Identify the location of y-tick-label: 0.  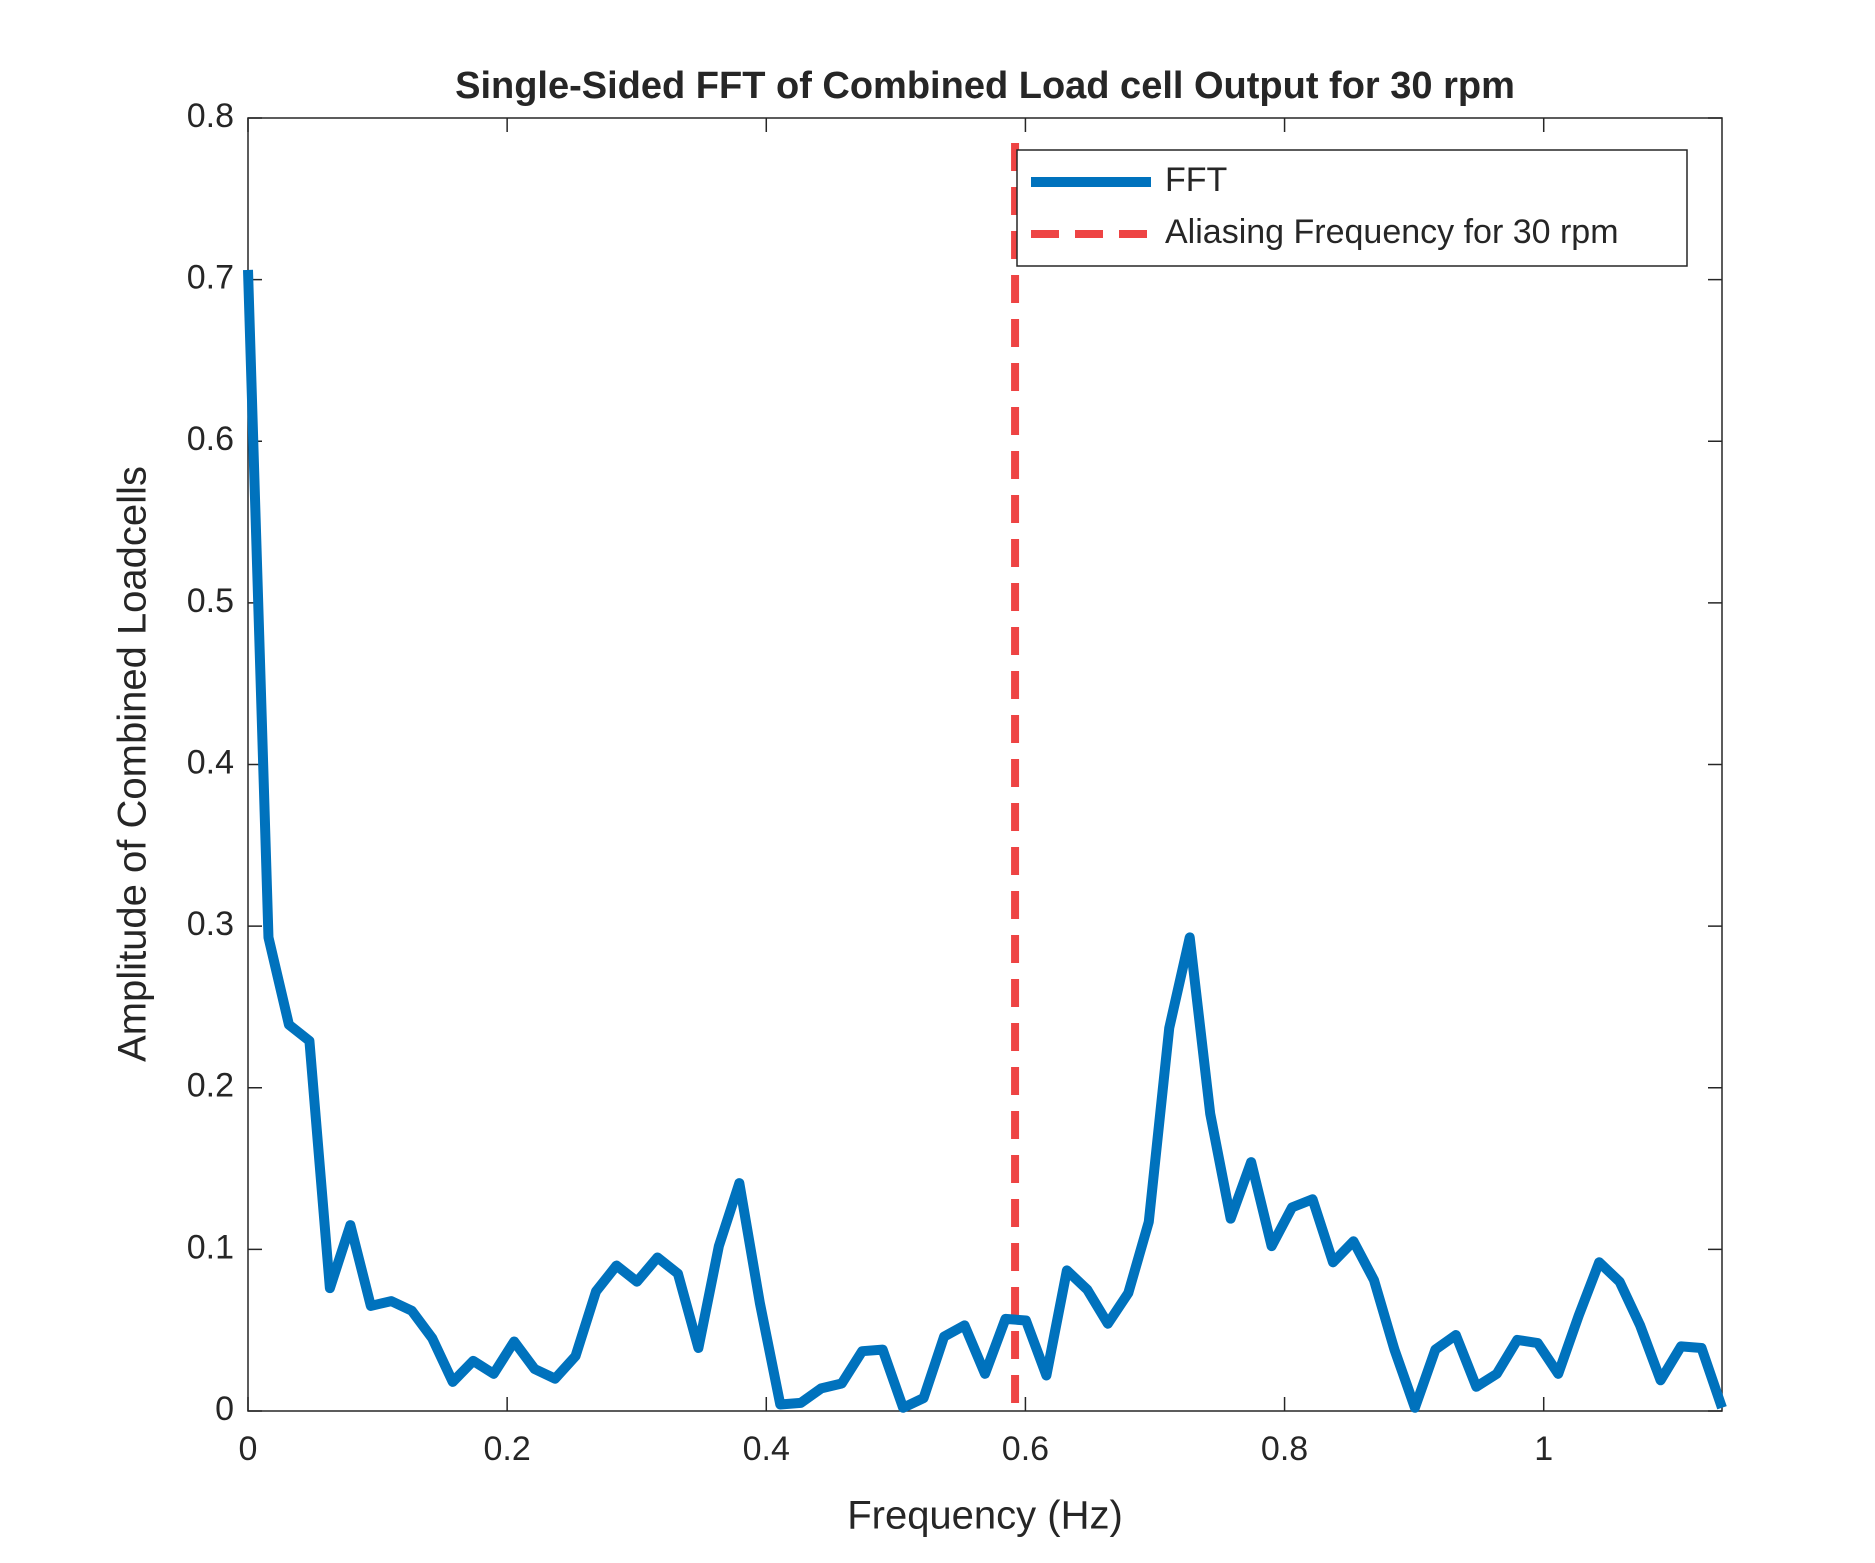
(224, 1409).